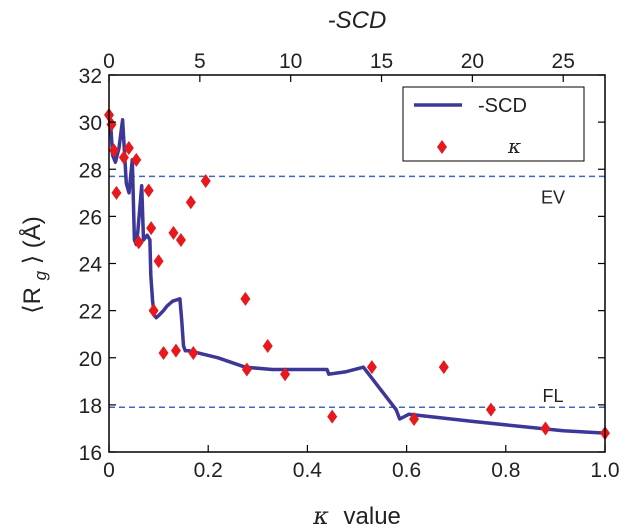  I want to click on y-tick-label: 16, so click(90, 453).